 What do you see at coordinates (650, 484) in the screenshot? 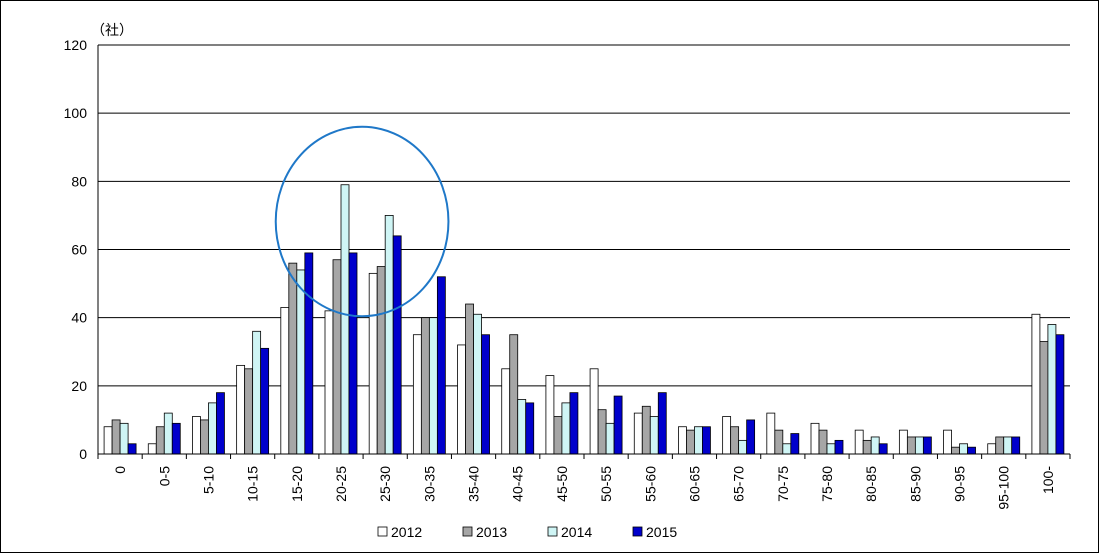
I see `x-tick-label: 55-60` at bounding box center [650, 484].